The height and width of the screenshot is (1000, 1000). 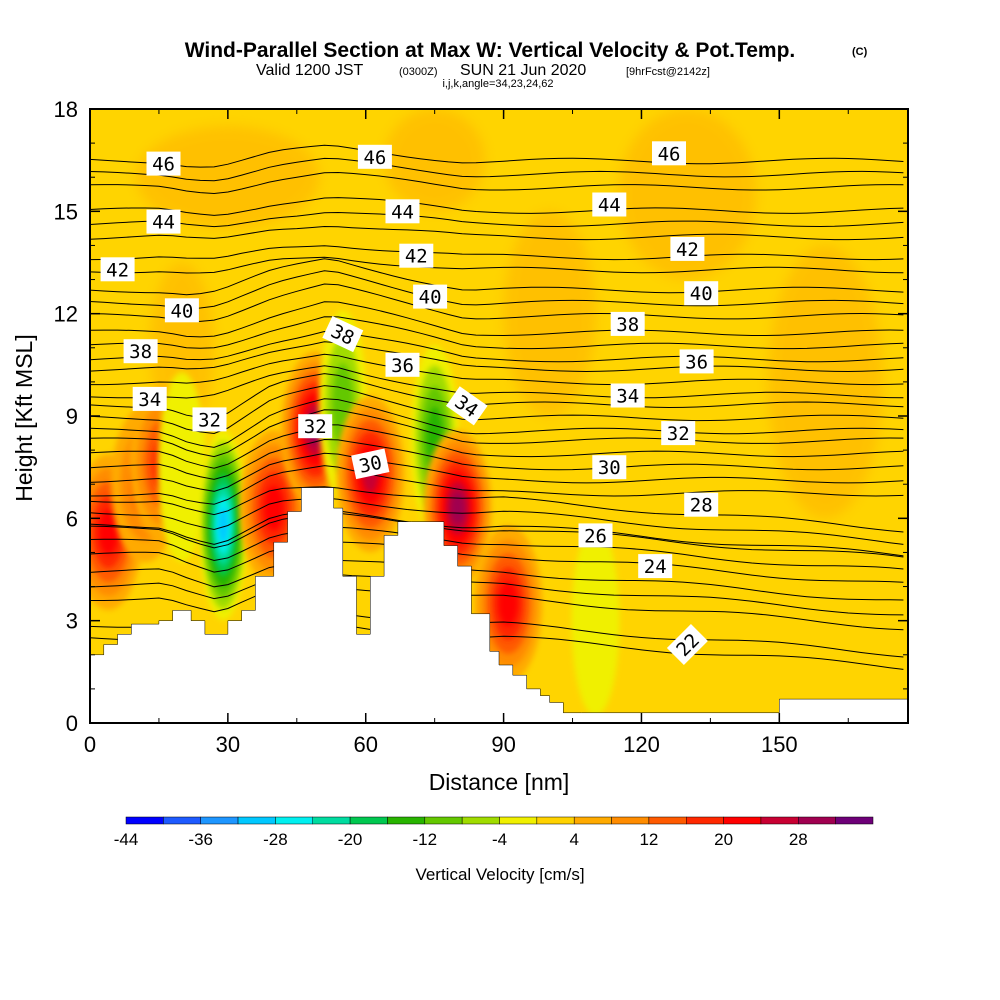 What do you see at coordinates (701, 506) in the screenshot?
I see `contour-label-text: 28` at bounding box center [701, 506].